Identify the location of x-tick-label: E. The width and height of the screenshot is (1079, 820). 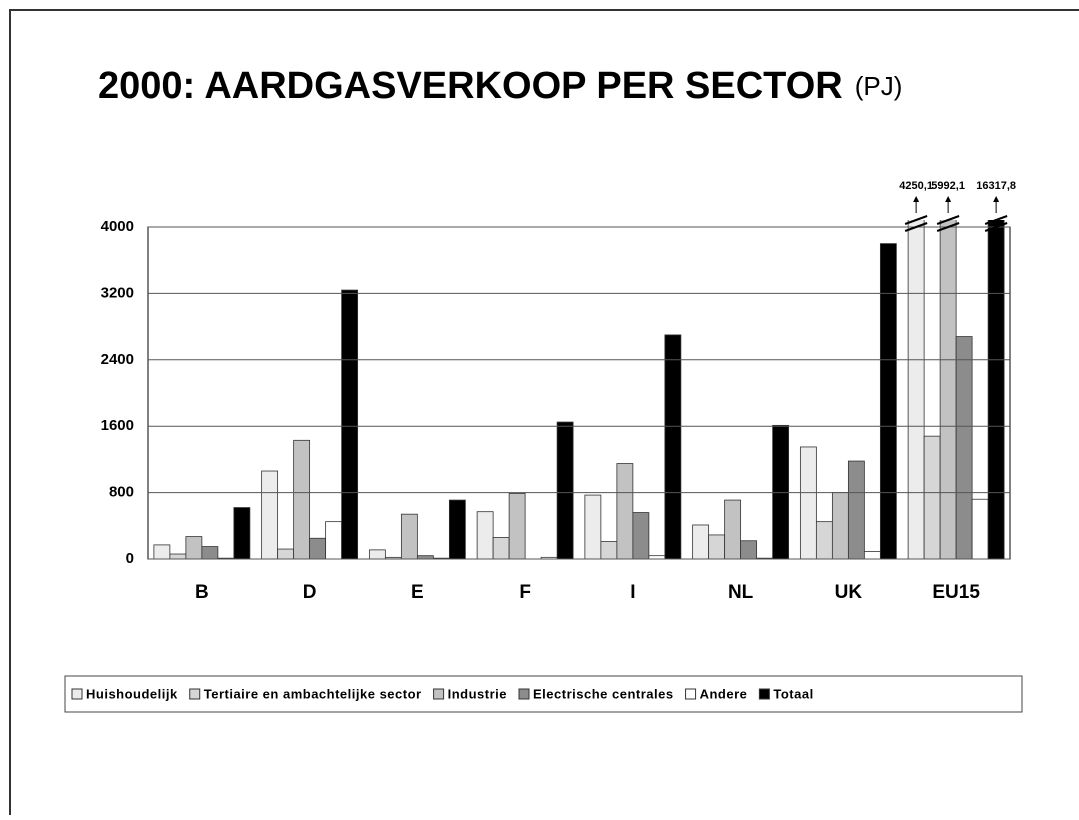
(417, 592).